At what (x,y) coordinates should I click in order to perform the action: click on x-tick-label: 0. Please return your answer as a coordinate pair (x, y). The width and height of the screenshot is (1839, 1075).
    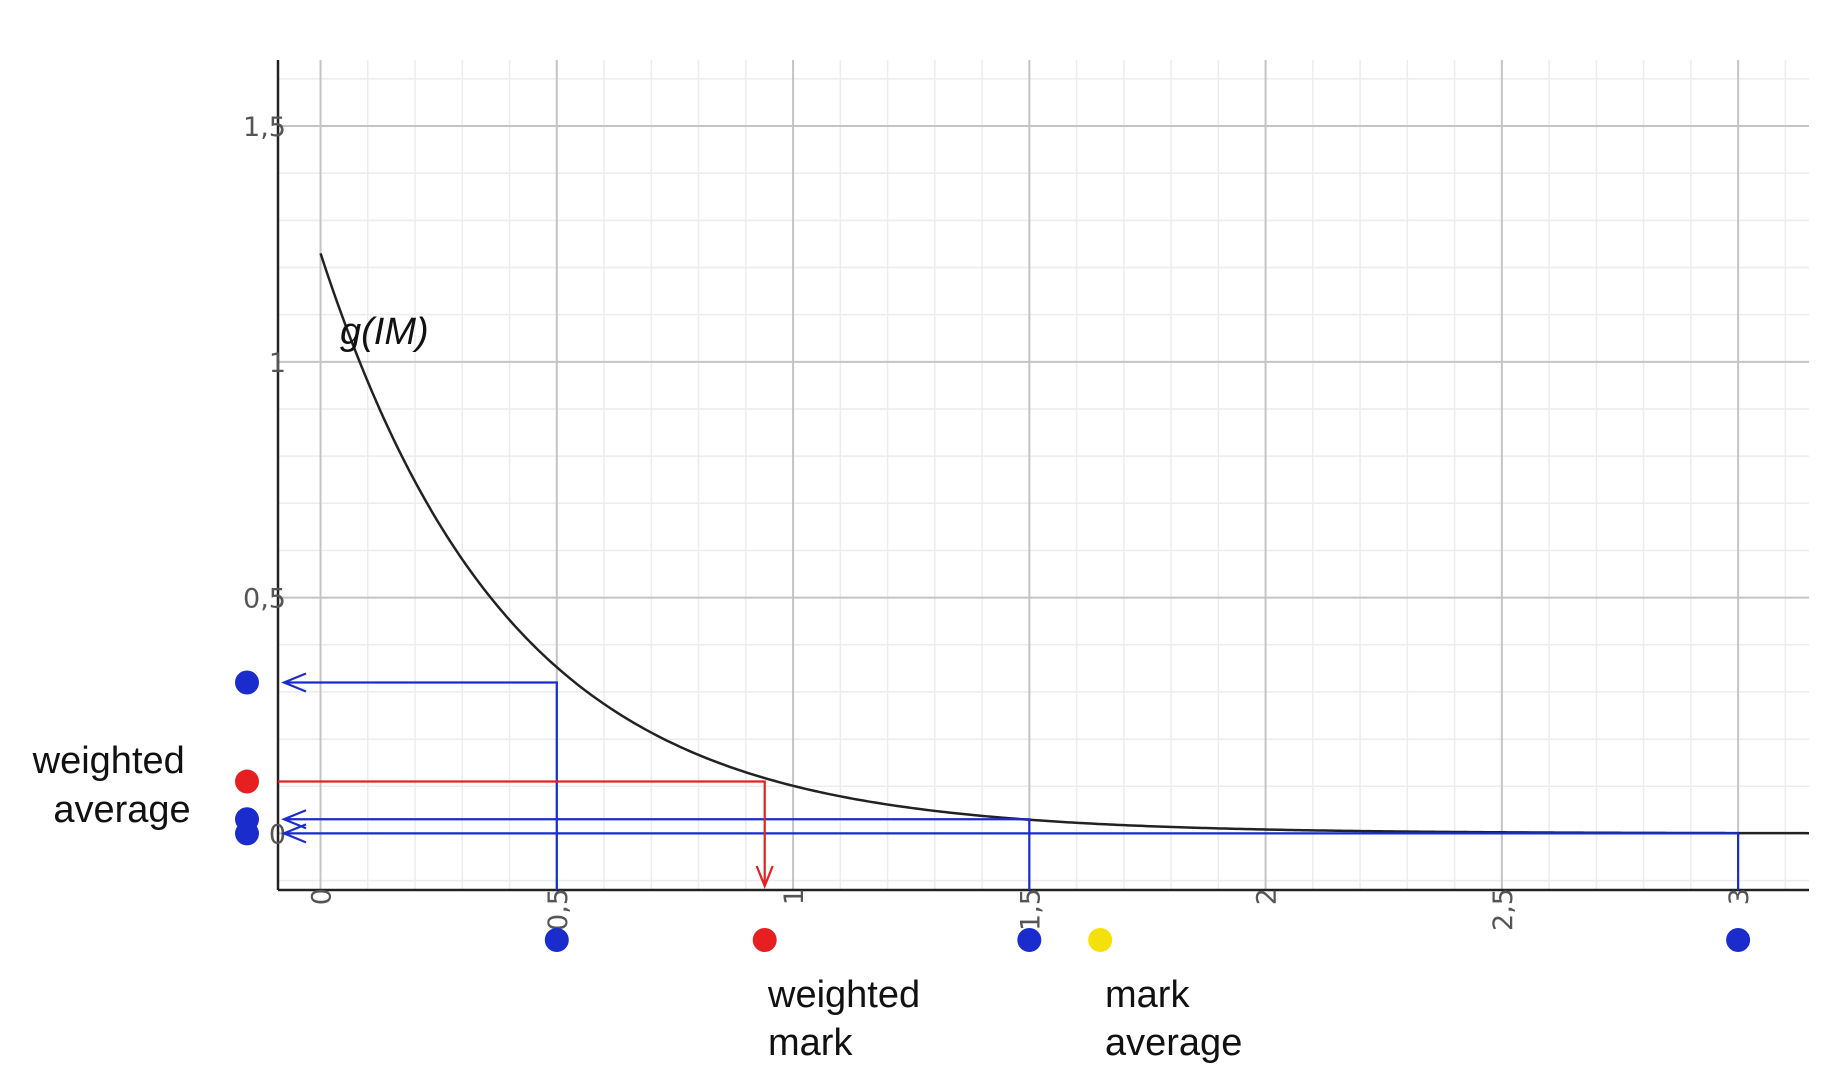
    Looking at the image, I should click on (322, 896).